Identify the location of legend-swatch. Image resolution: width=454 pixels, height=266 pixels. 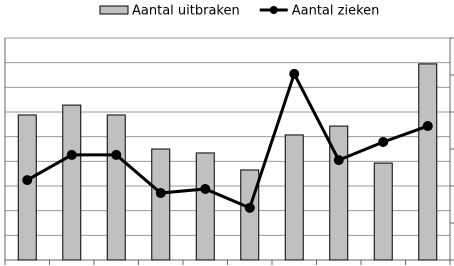
(114, 10).